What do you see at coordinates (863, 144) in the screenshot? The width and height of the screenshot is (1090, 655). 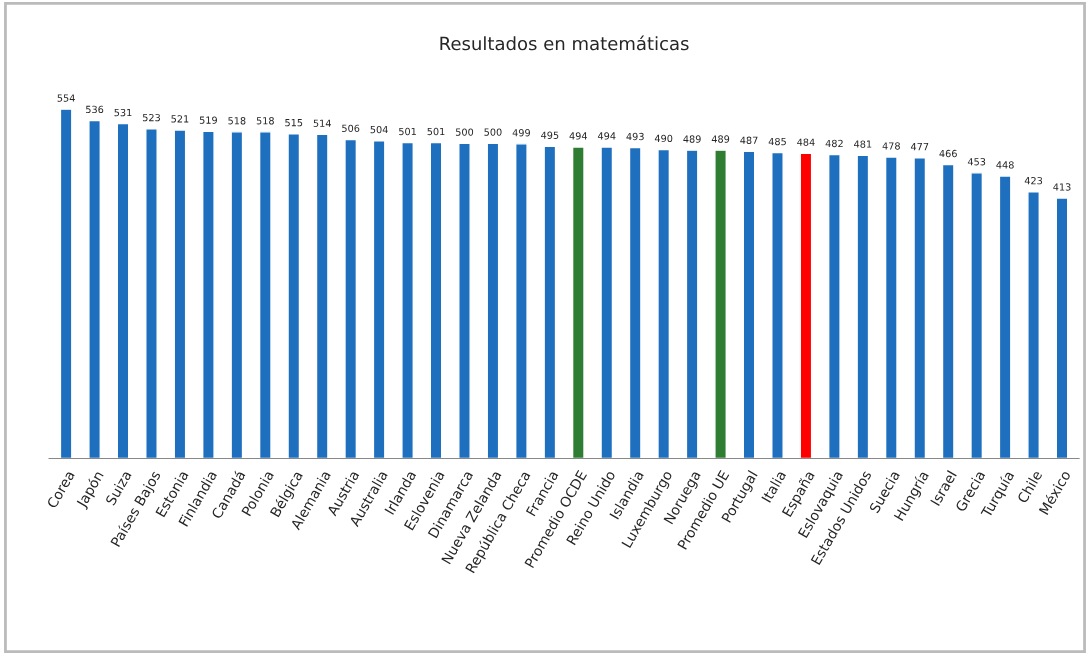 I see `data-label: 481` at bounding box center [863, 144].